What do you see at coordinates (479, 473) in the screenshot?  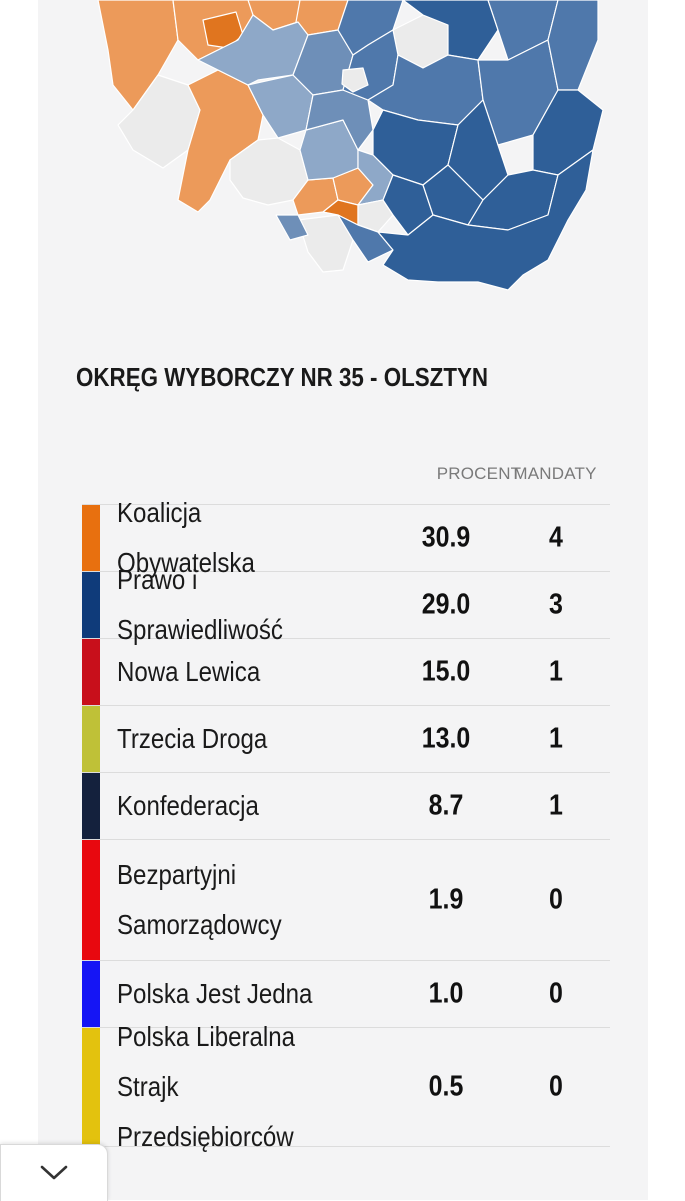 I see `percent-column-header: PROCENT` at bounding box center [479, 473].